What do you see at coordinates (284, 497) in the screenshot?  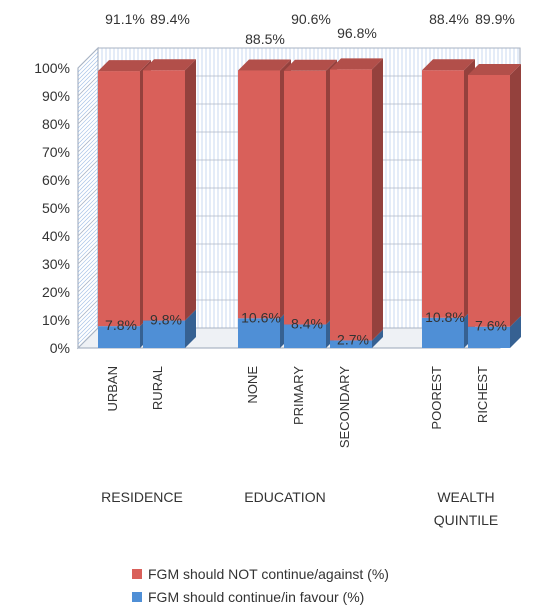 I see `group-label-education: EDUCATION` at bounding box center [284, 497].